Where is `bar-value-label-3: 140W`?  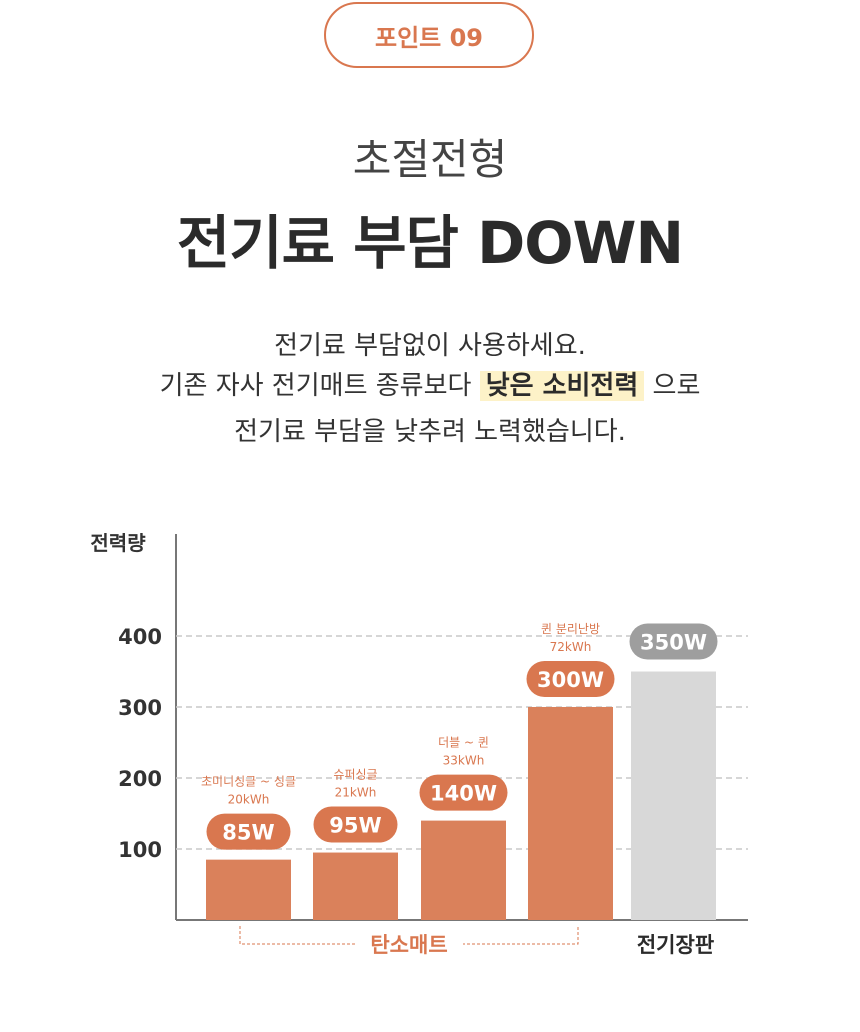 bar-value-label-3: 140W is located at coordinates (463, 794).